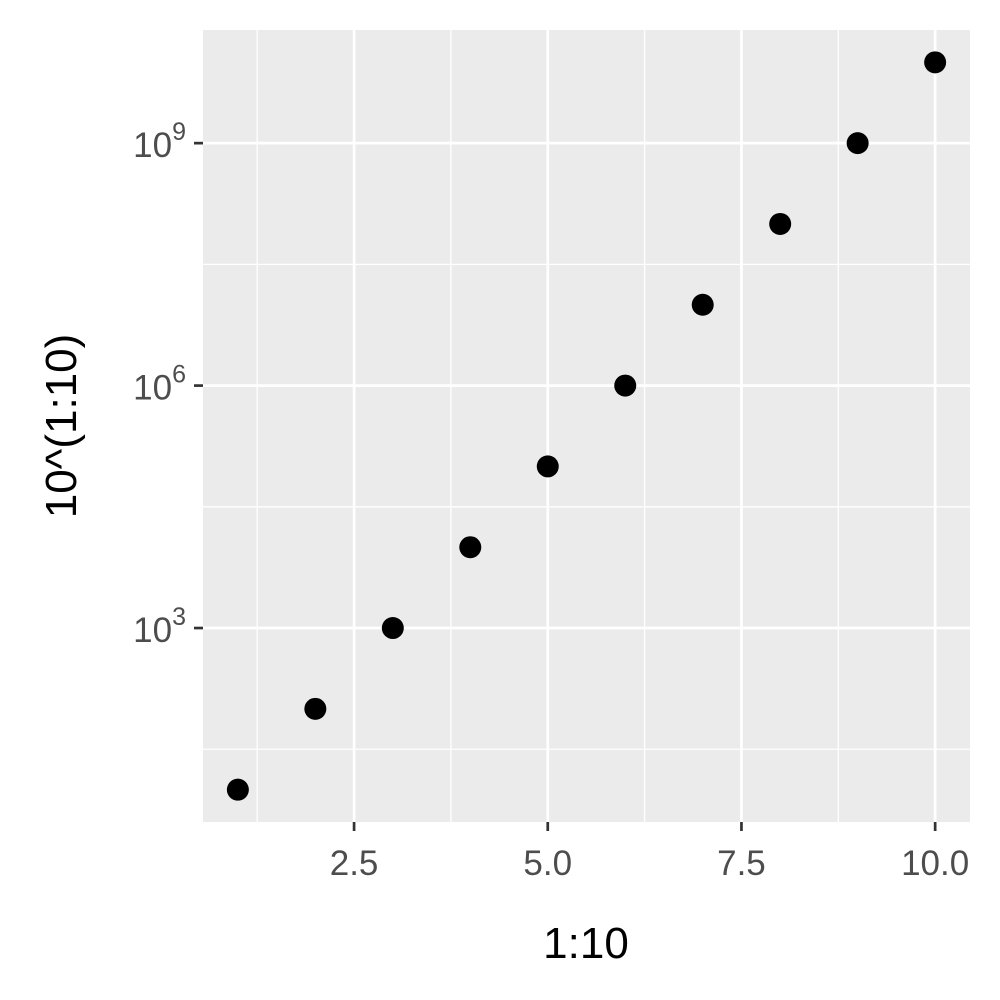  I want to click on x-tick-label: 7.5, so click(741, 863).